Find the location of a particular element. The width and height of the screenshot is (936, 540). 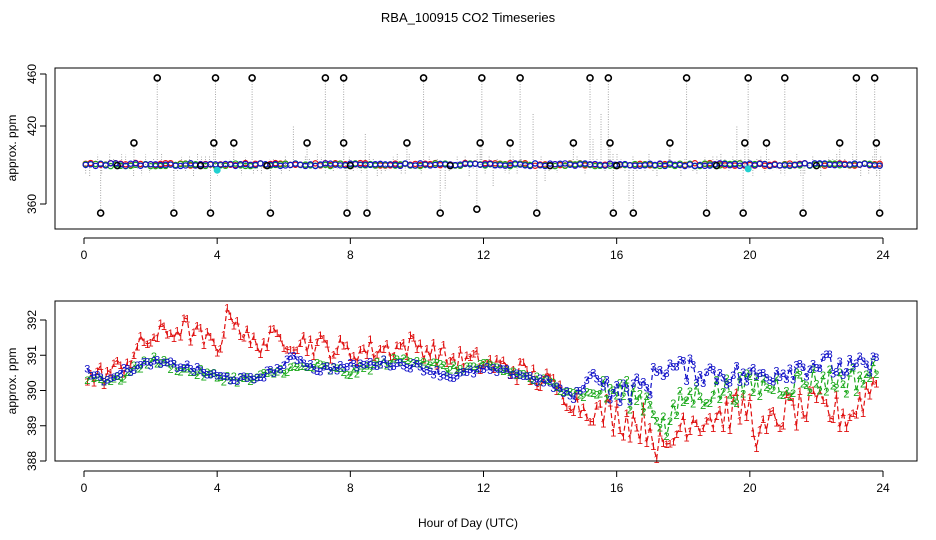

bottom-y-tick-label: 388 is located at coordinates (32, 461).